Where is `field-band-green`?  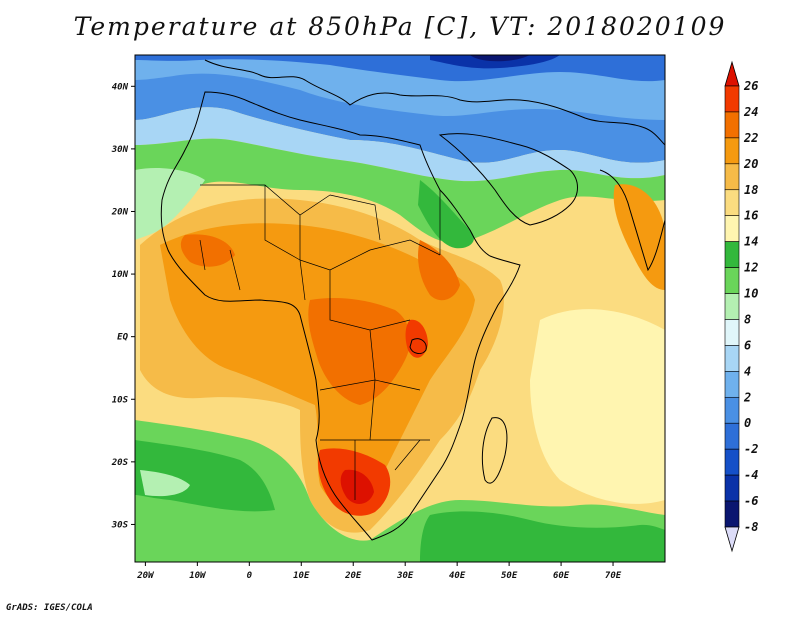 field-band-green is located at coordinates (400, 190).